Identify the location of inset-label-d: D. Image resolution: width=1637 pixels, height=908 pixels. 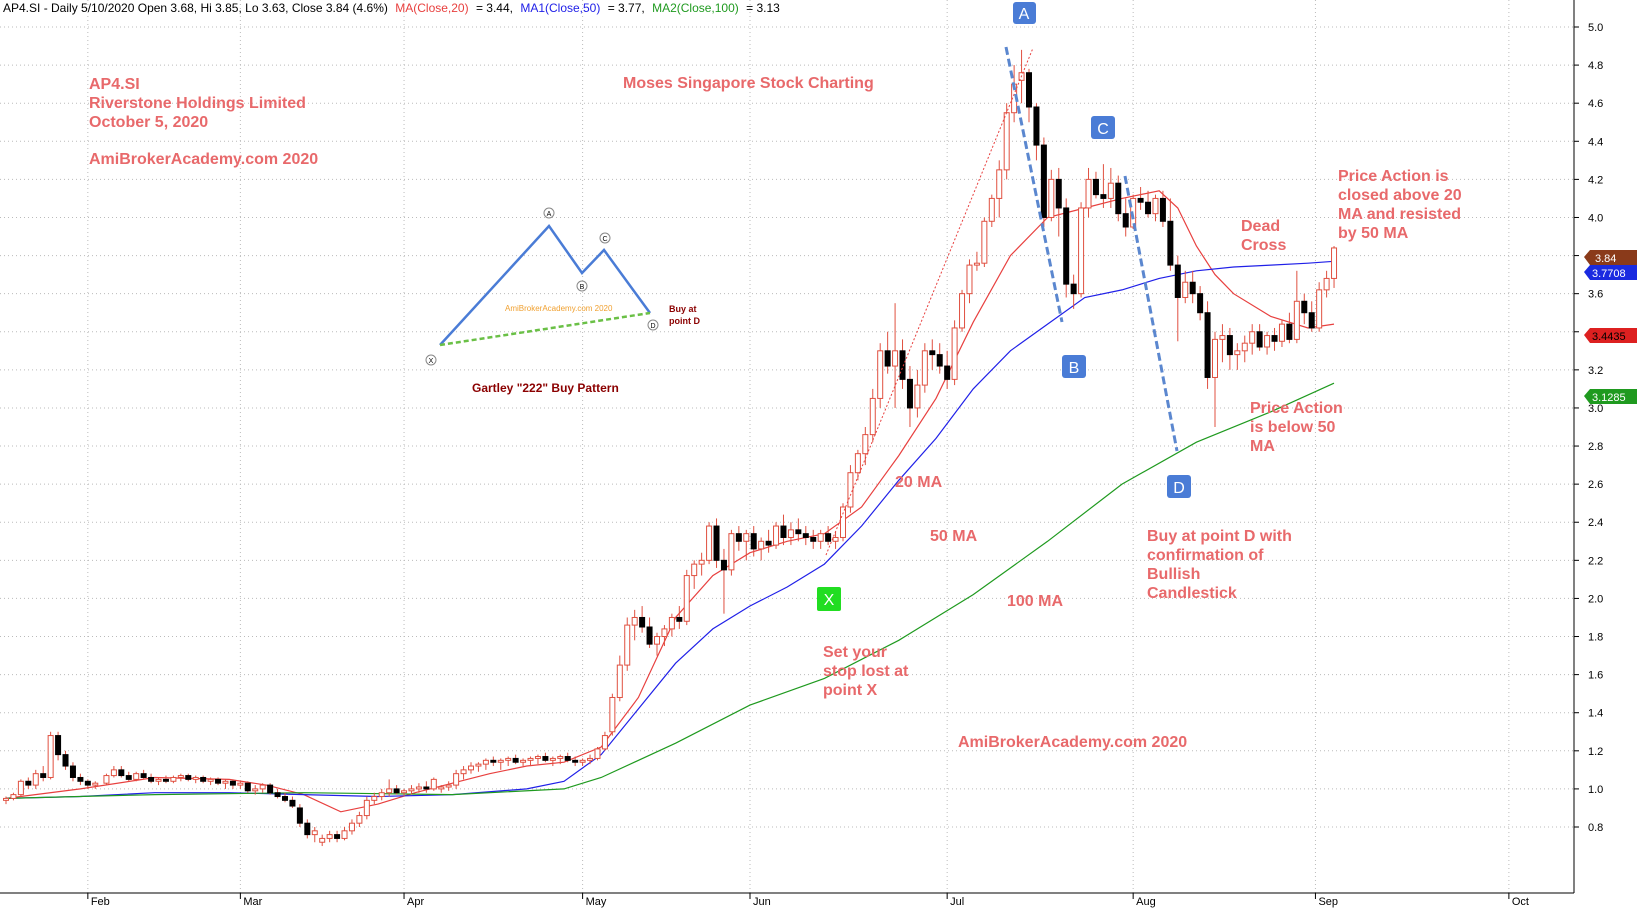
(652, 326).